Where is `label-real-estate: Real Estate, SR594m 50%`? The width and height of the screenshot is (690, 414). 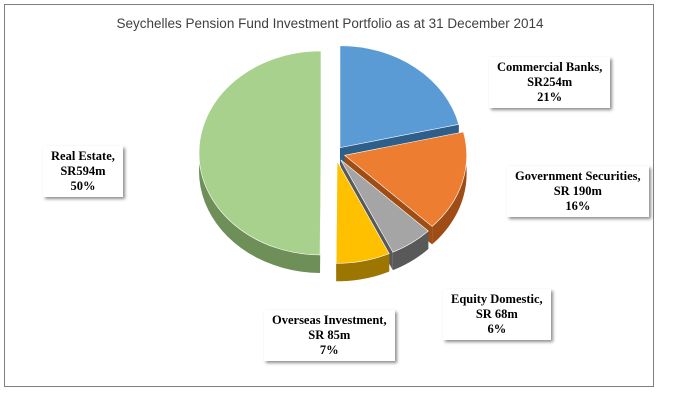 label-real-estate: Real Estate, SR594m 50% is located at coordinates (83, 171).